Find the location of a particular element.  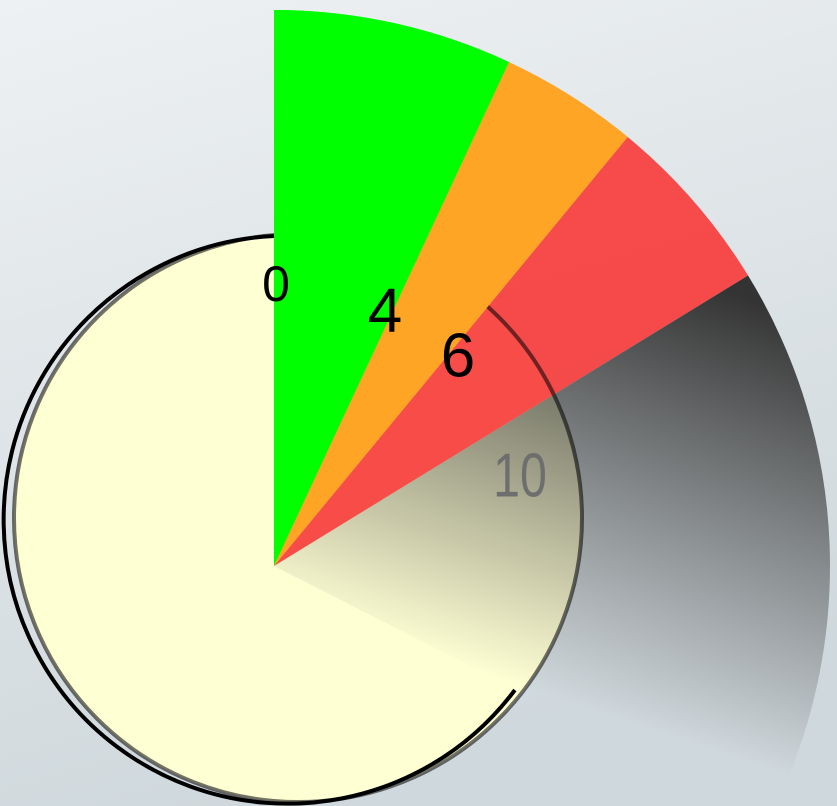

labels: 0 46 10 is located at coordinates (404, 383).